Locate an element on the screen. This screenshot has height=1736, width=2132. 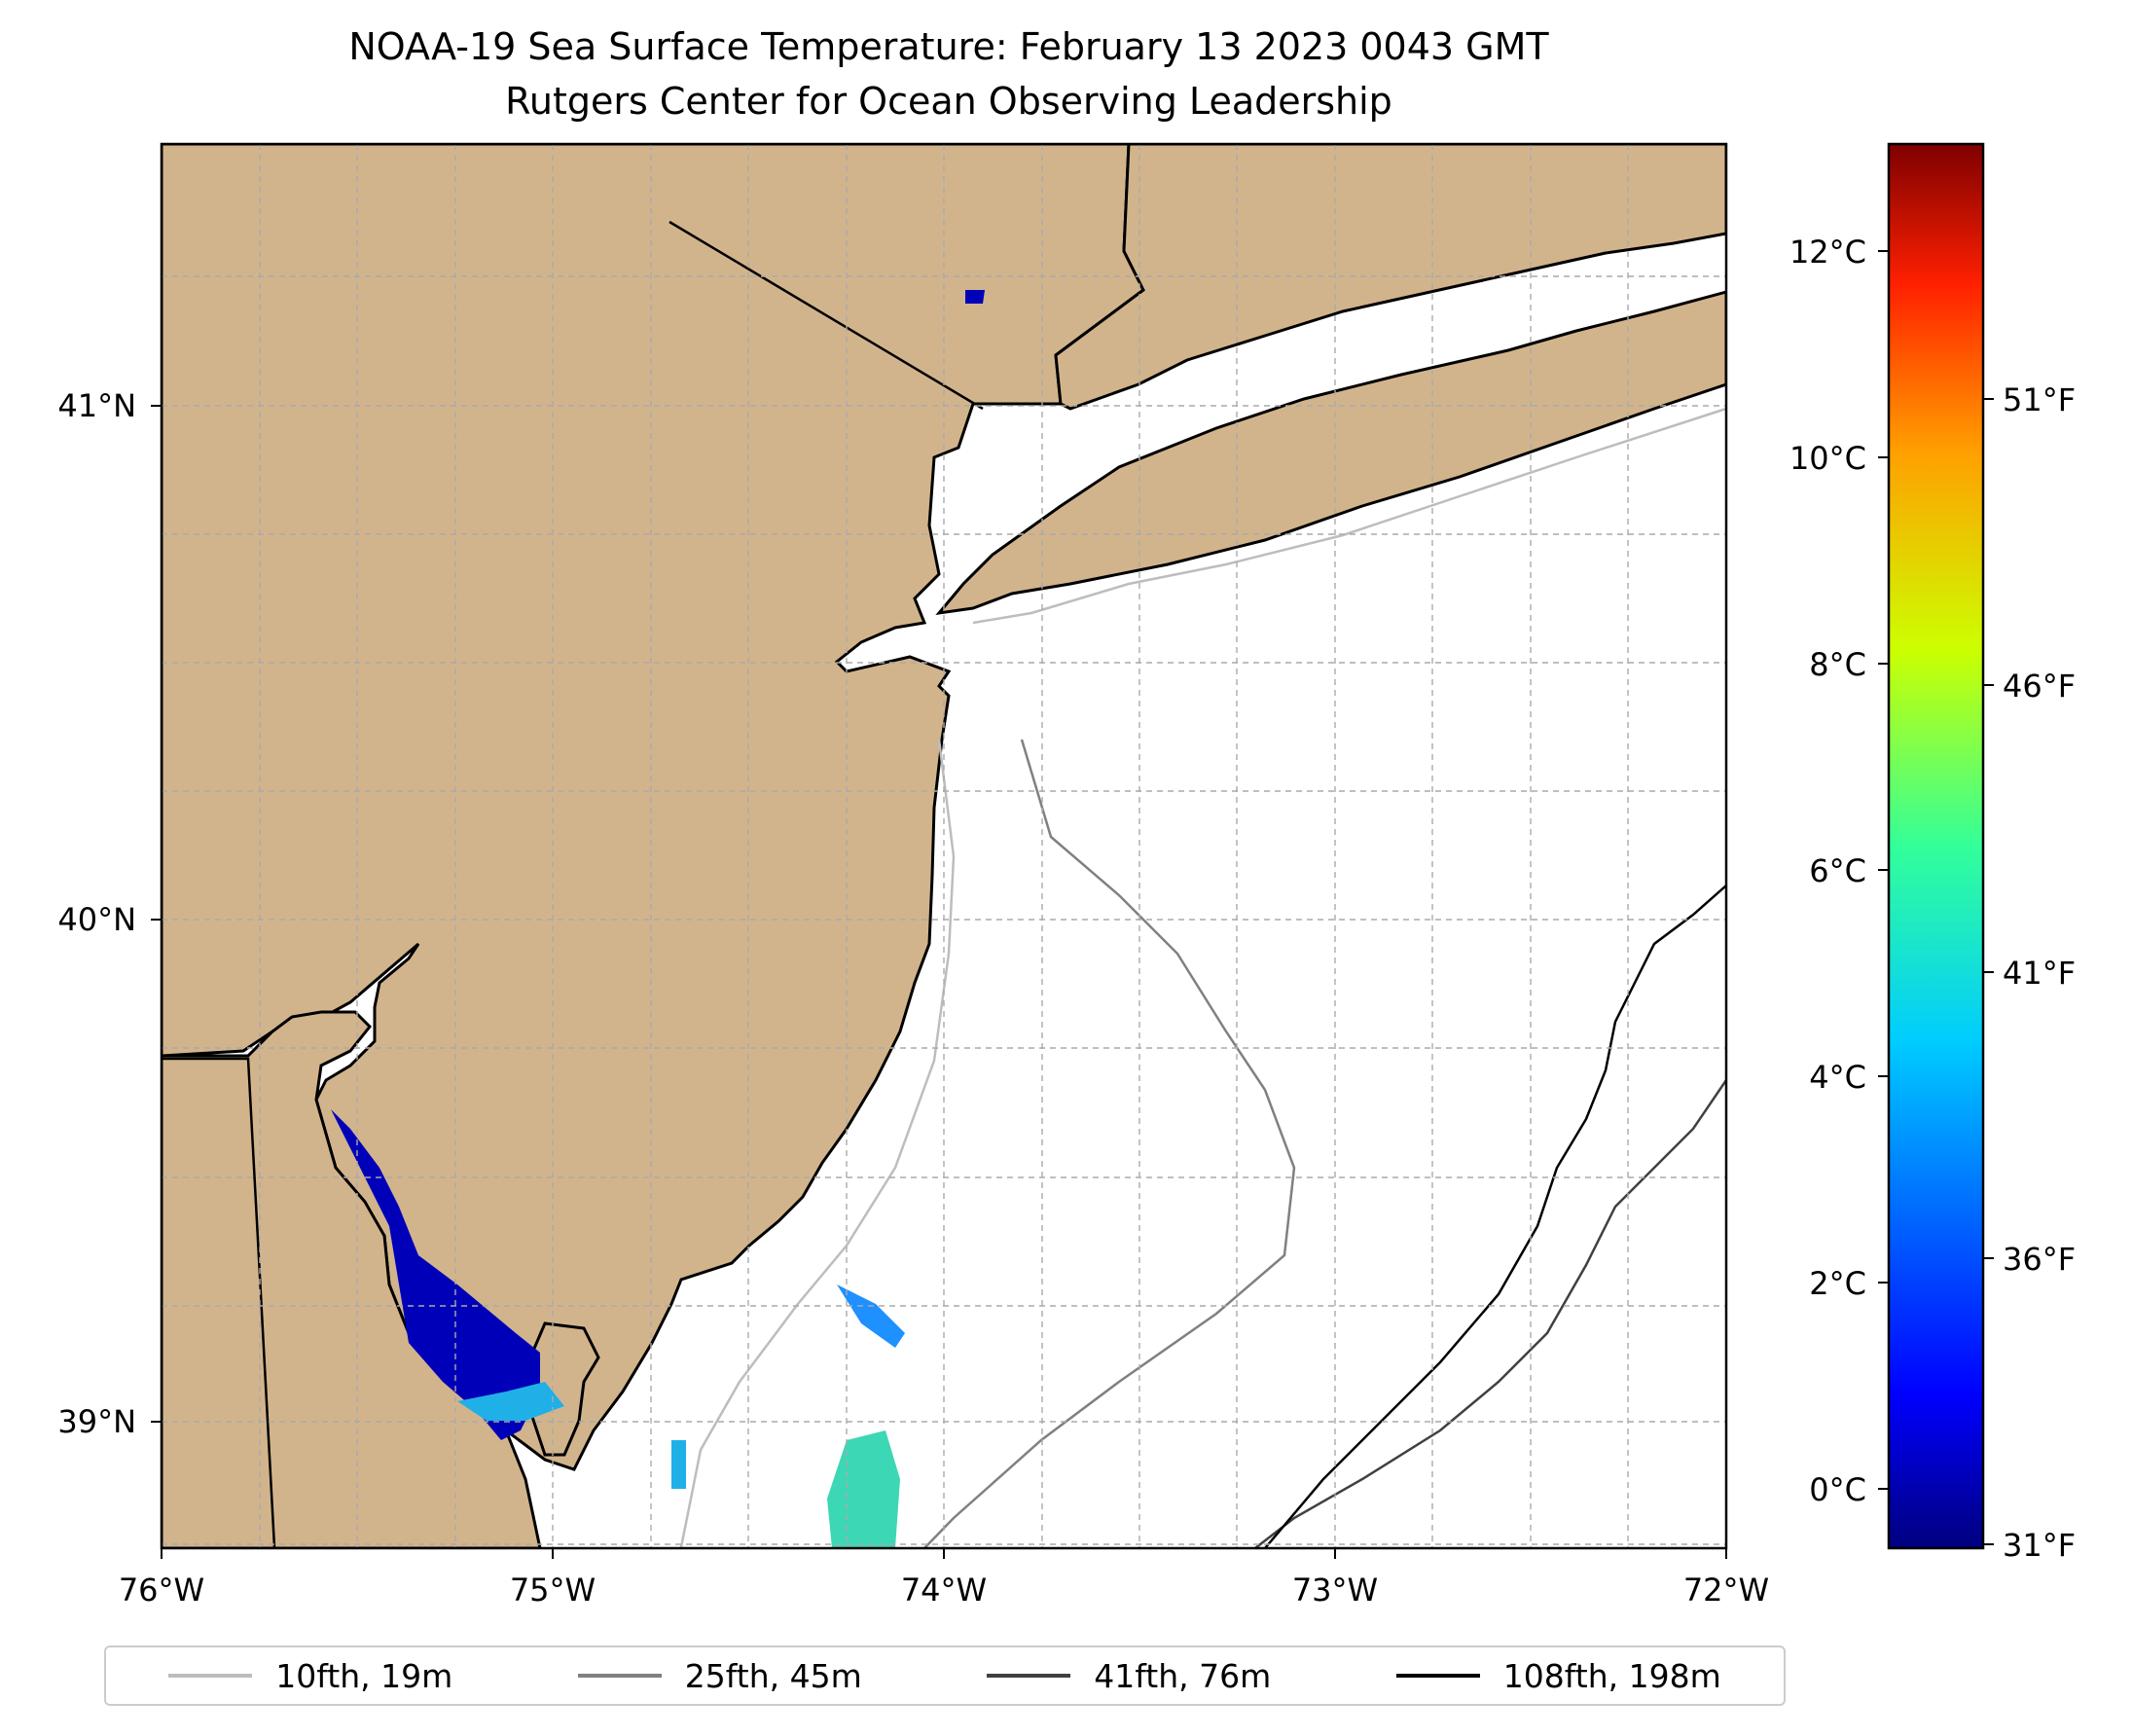
legend-item-10fth: 10fth, 19m is located at coordinates (310, 1676).